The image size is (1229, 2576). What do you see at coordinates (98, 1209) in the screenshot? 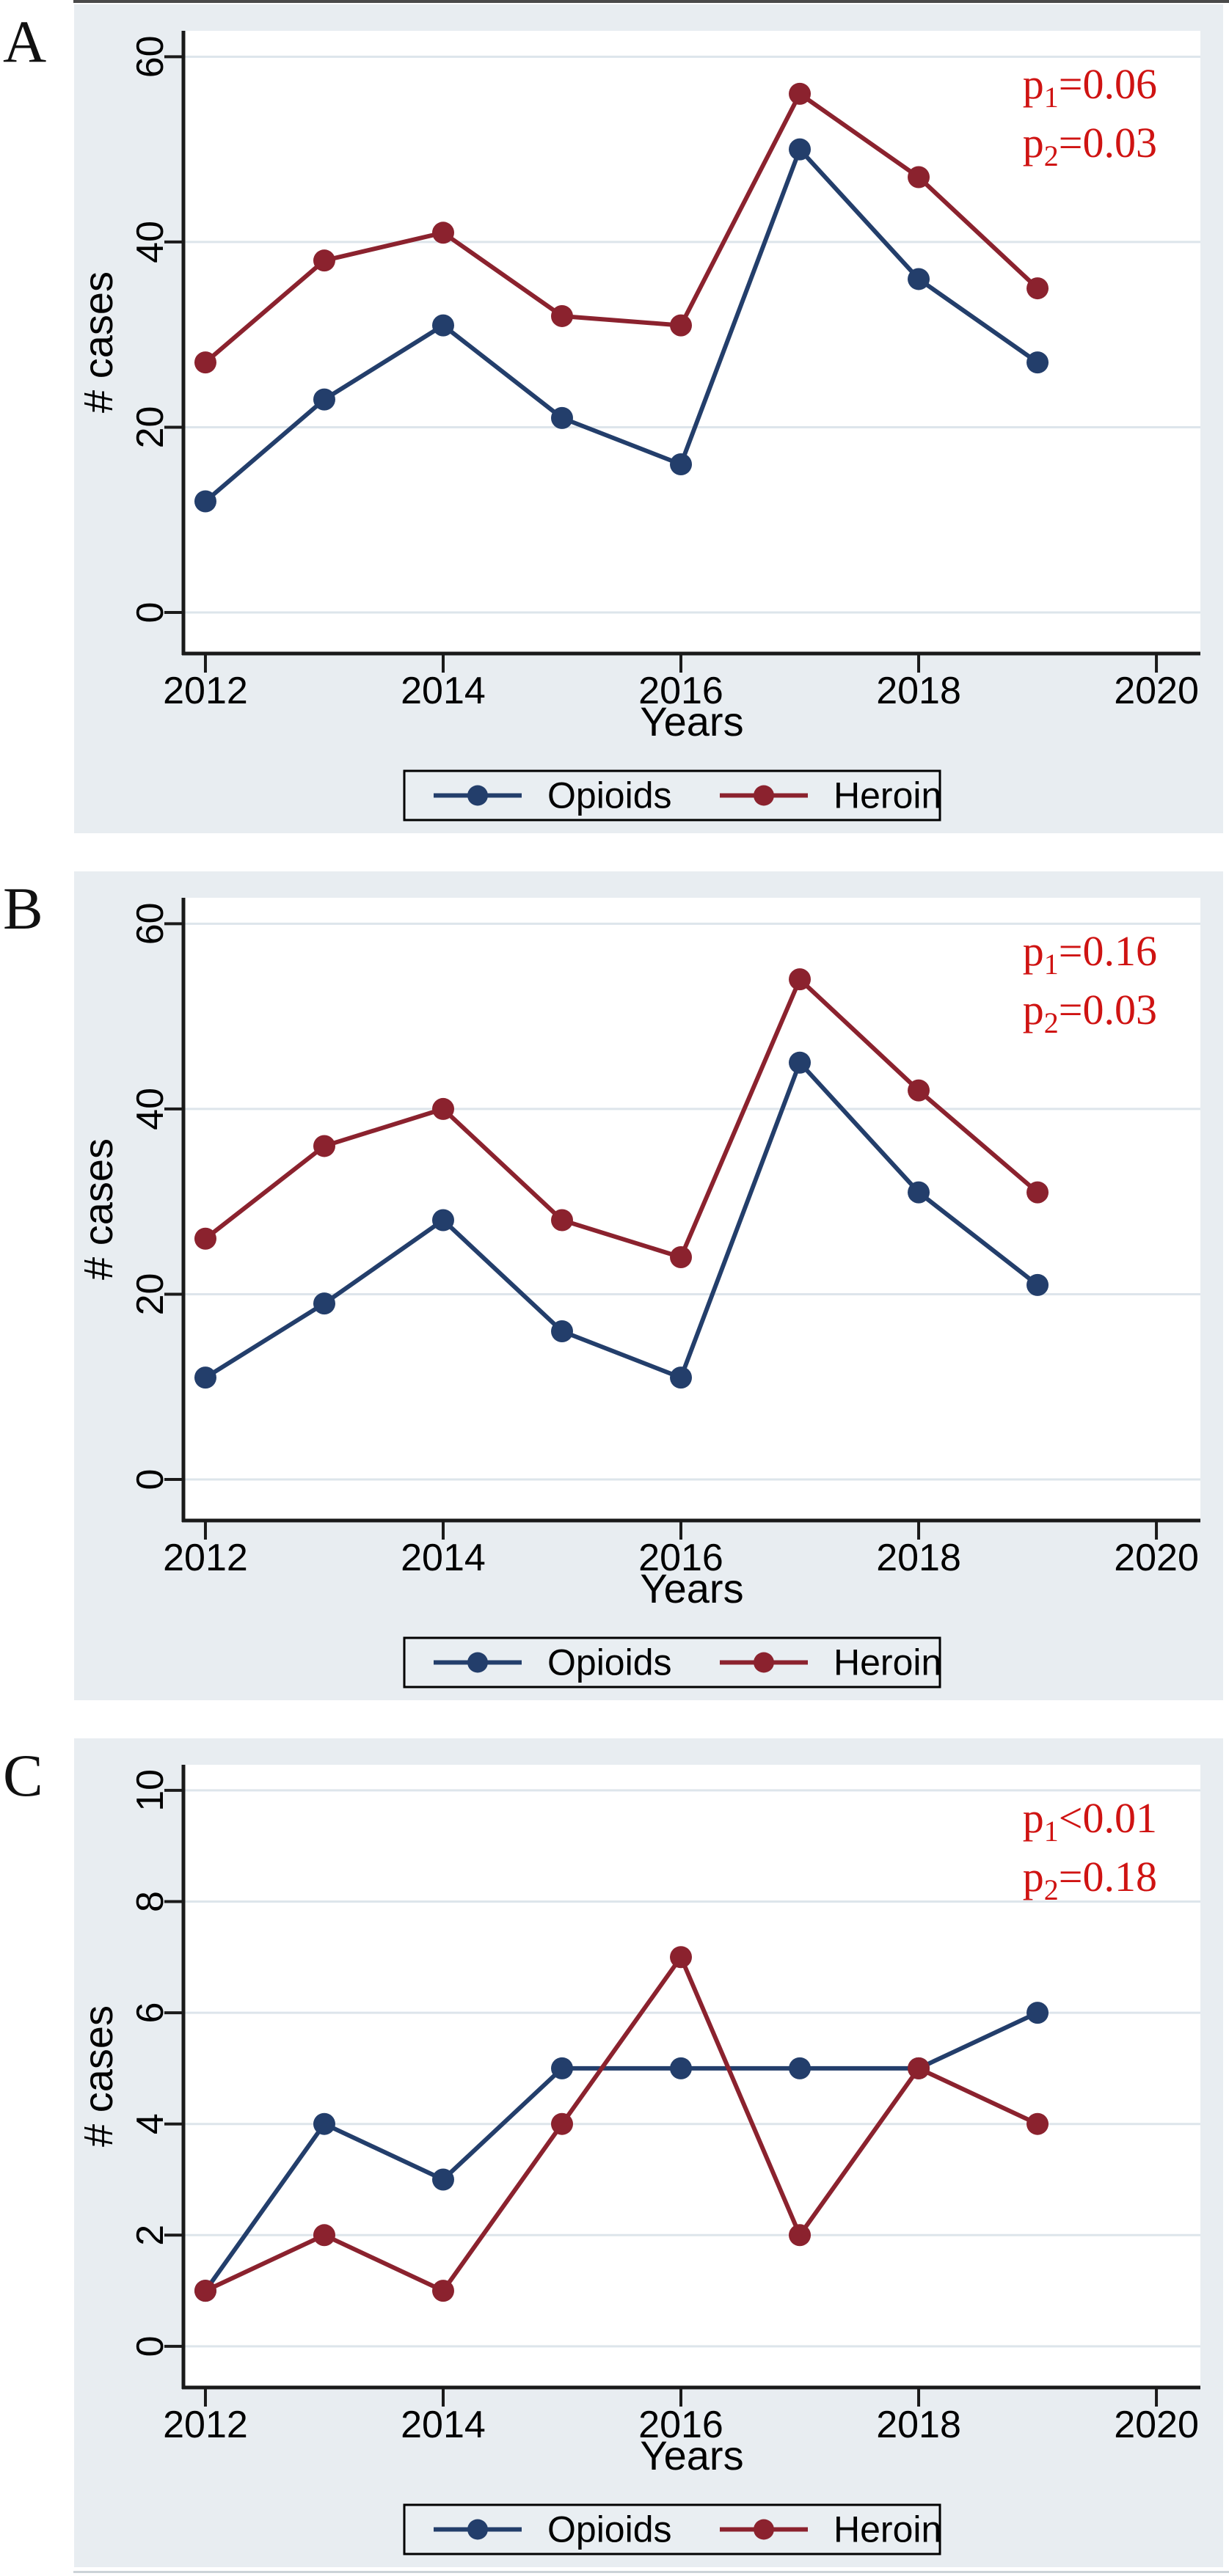
I see `y-axis-title: # cases` at bounding box center [98, 1209].